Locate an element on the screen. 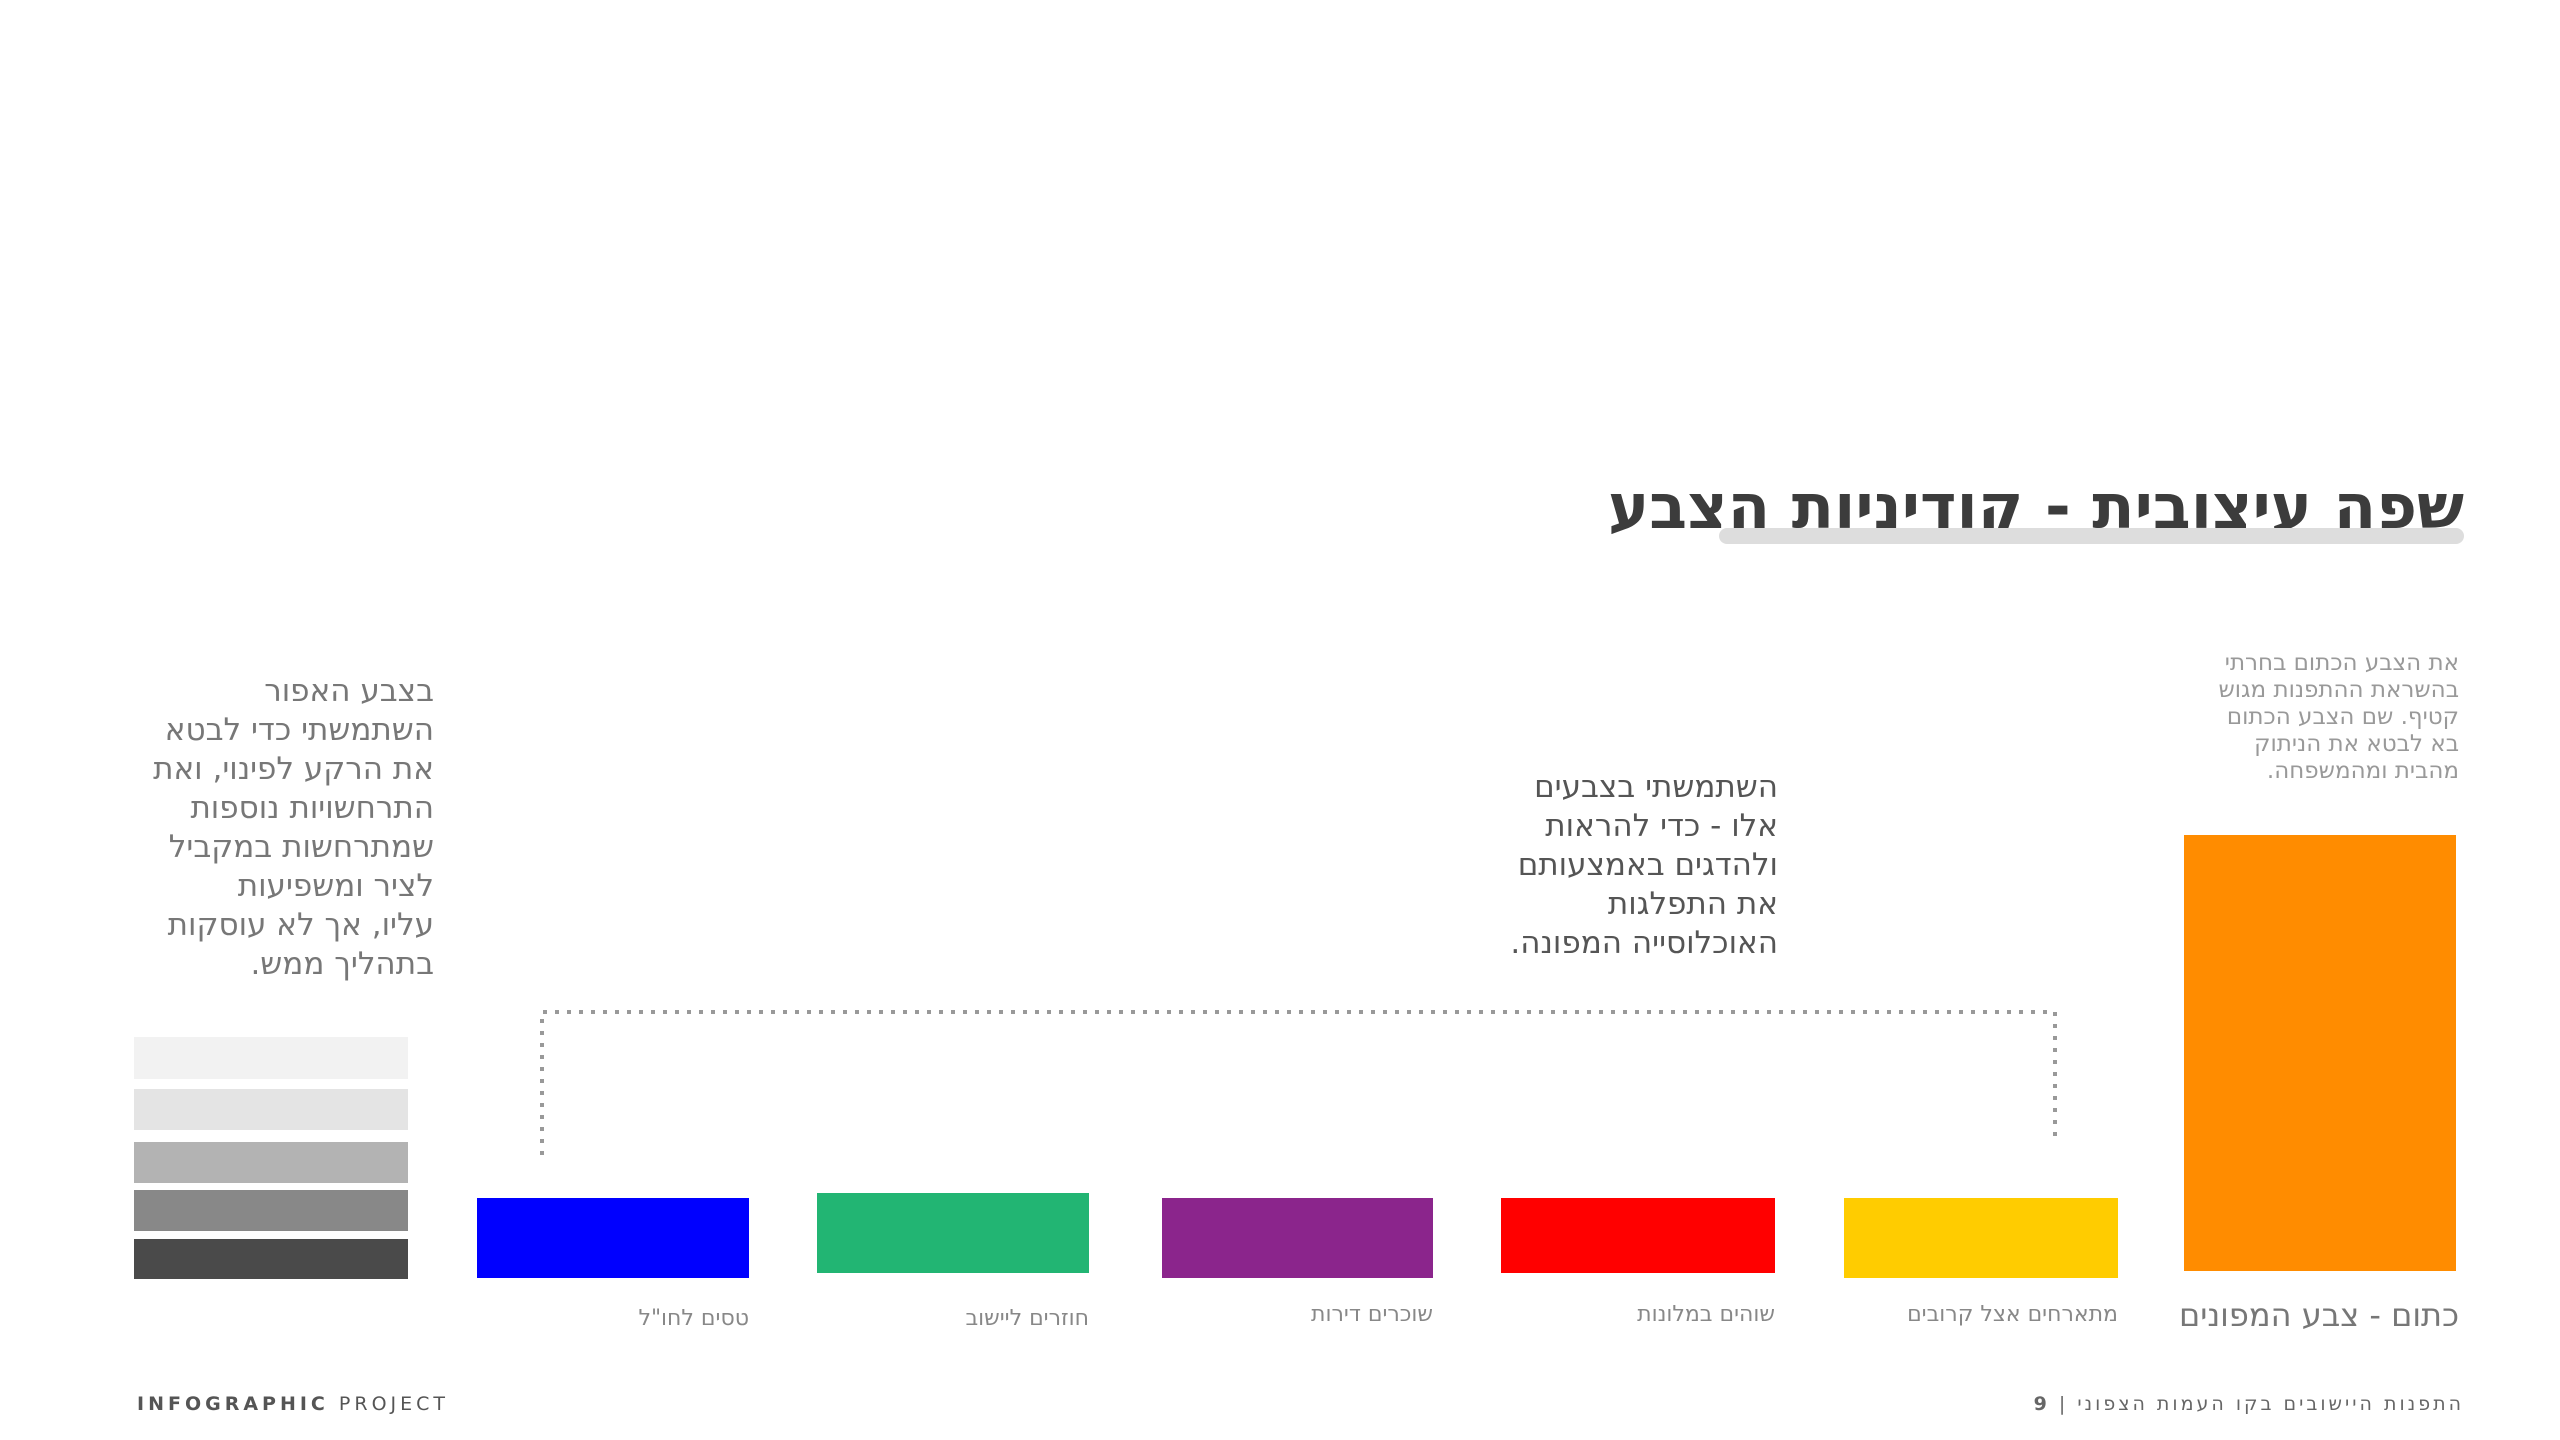  dotted-bracket is located at coordinates (1298, 1082).